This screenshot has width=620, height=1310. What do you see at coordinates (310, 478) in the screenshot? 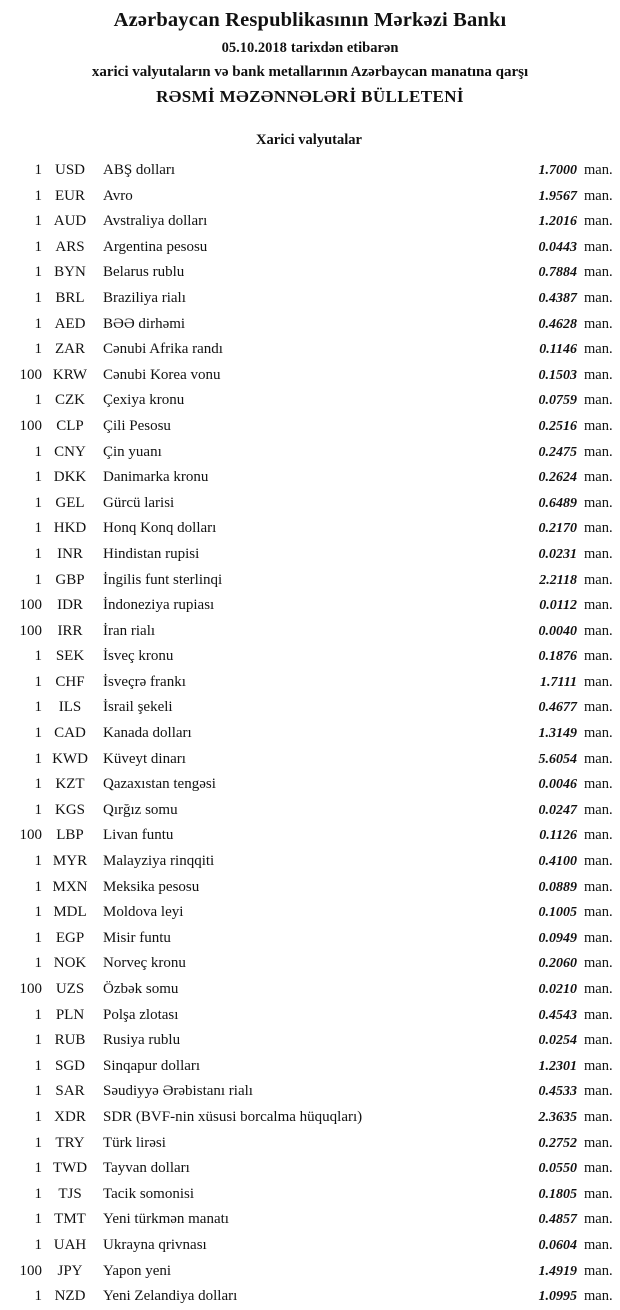
I see `table-row: 1 DKK Danimarka kronu 0.2624 man.` at bounding box center [310, 478].